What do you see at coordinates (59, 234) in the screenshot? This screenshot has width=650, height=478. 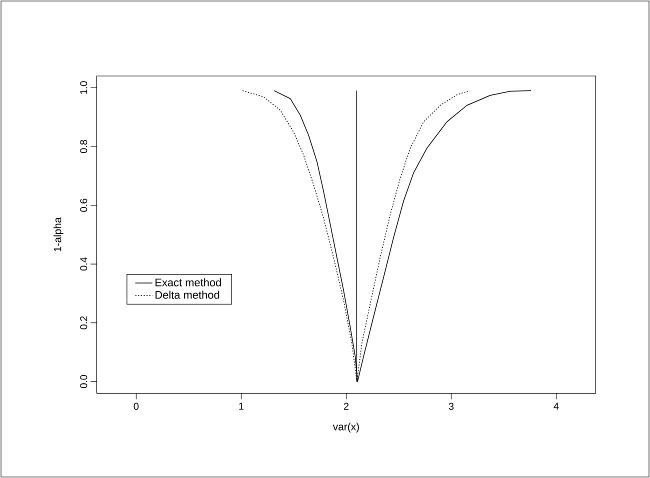 I see `y-axis-title: 1-alpha` at bounding box center [59, 234].